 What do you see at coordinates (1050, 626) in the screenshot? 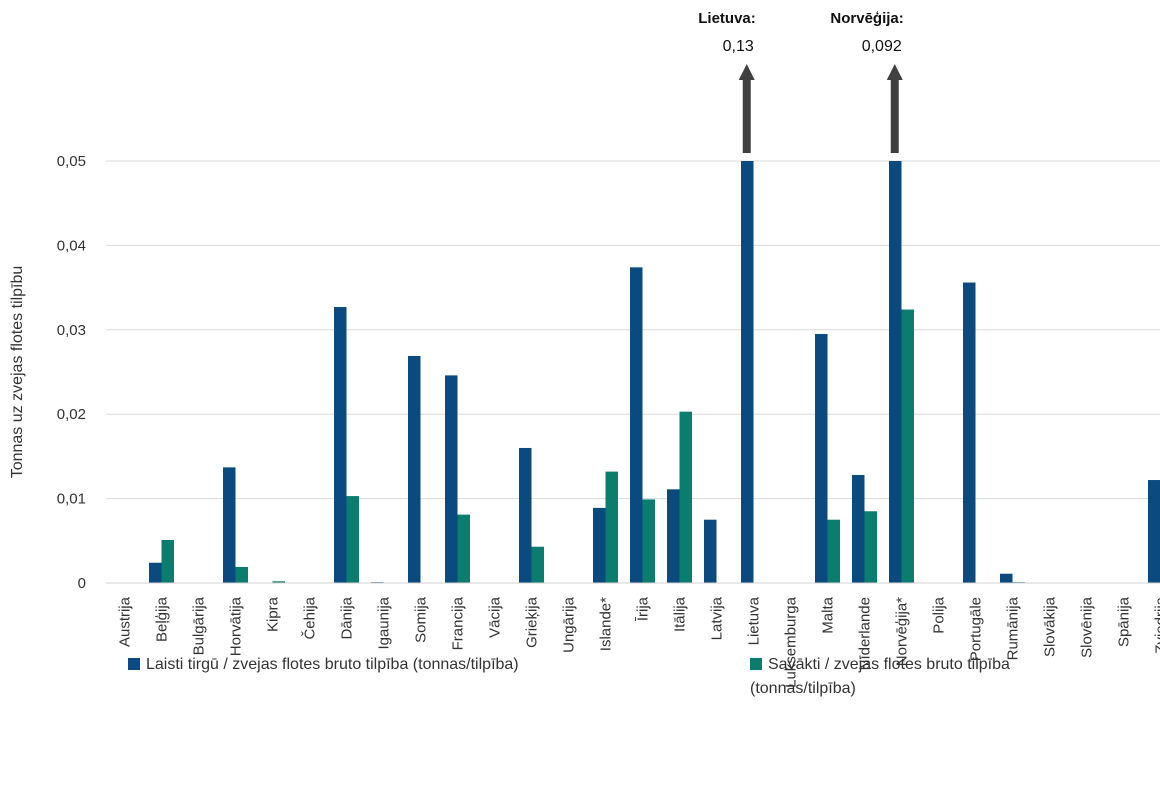
I see `x-tick-label: Slovākija` at bounding box center [1050, 626].